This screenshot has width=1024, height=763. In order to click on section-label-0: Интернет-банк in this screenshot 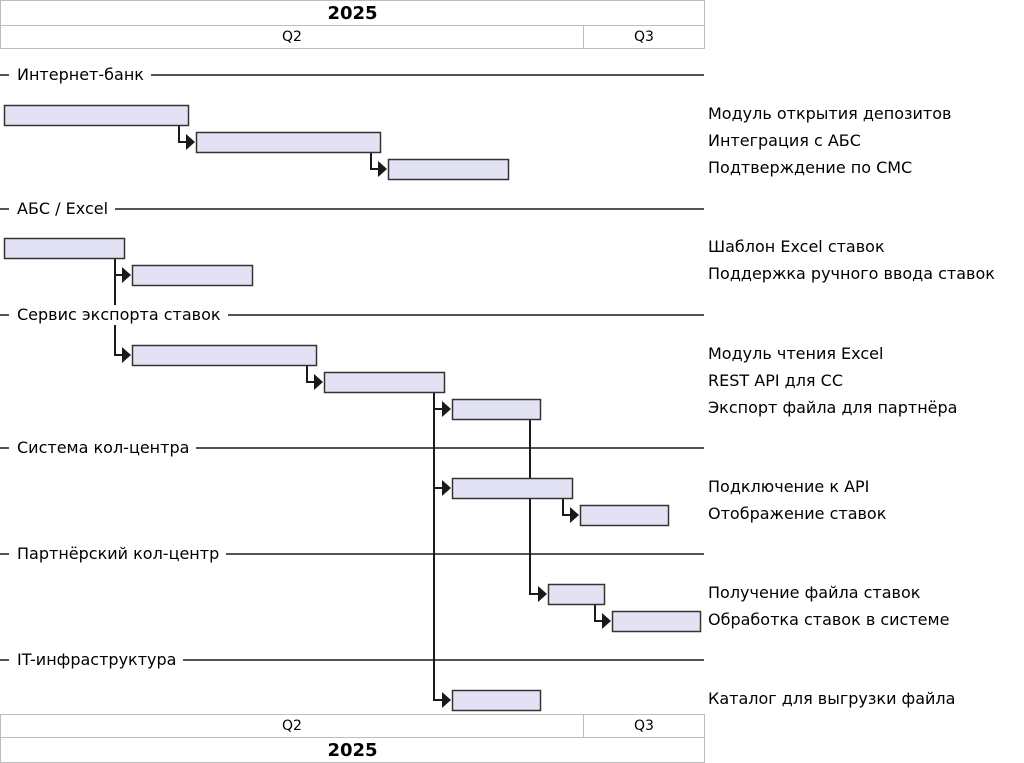, I will do `click(80, 75)`.